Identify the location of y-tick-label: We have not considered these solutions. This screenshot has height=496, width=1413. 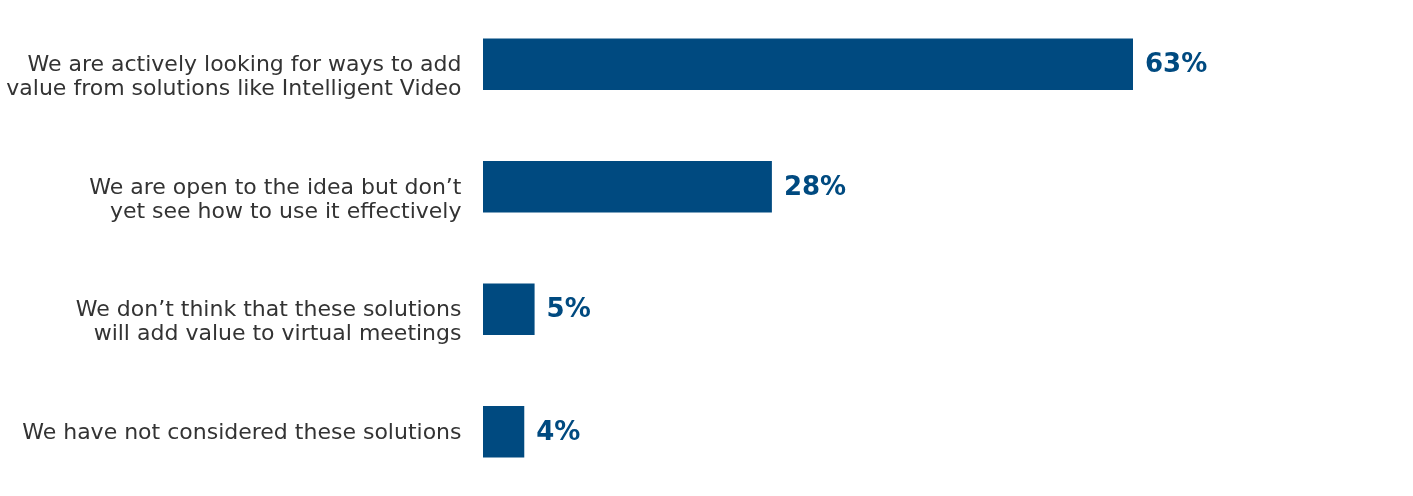
(242, 431).